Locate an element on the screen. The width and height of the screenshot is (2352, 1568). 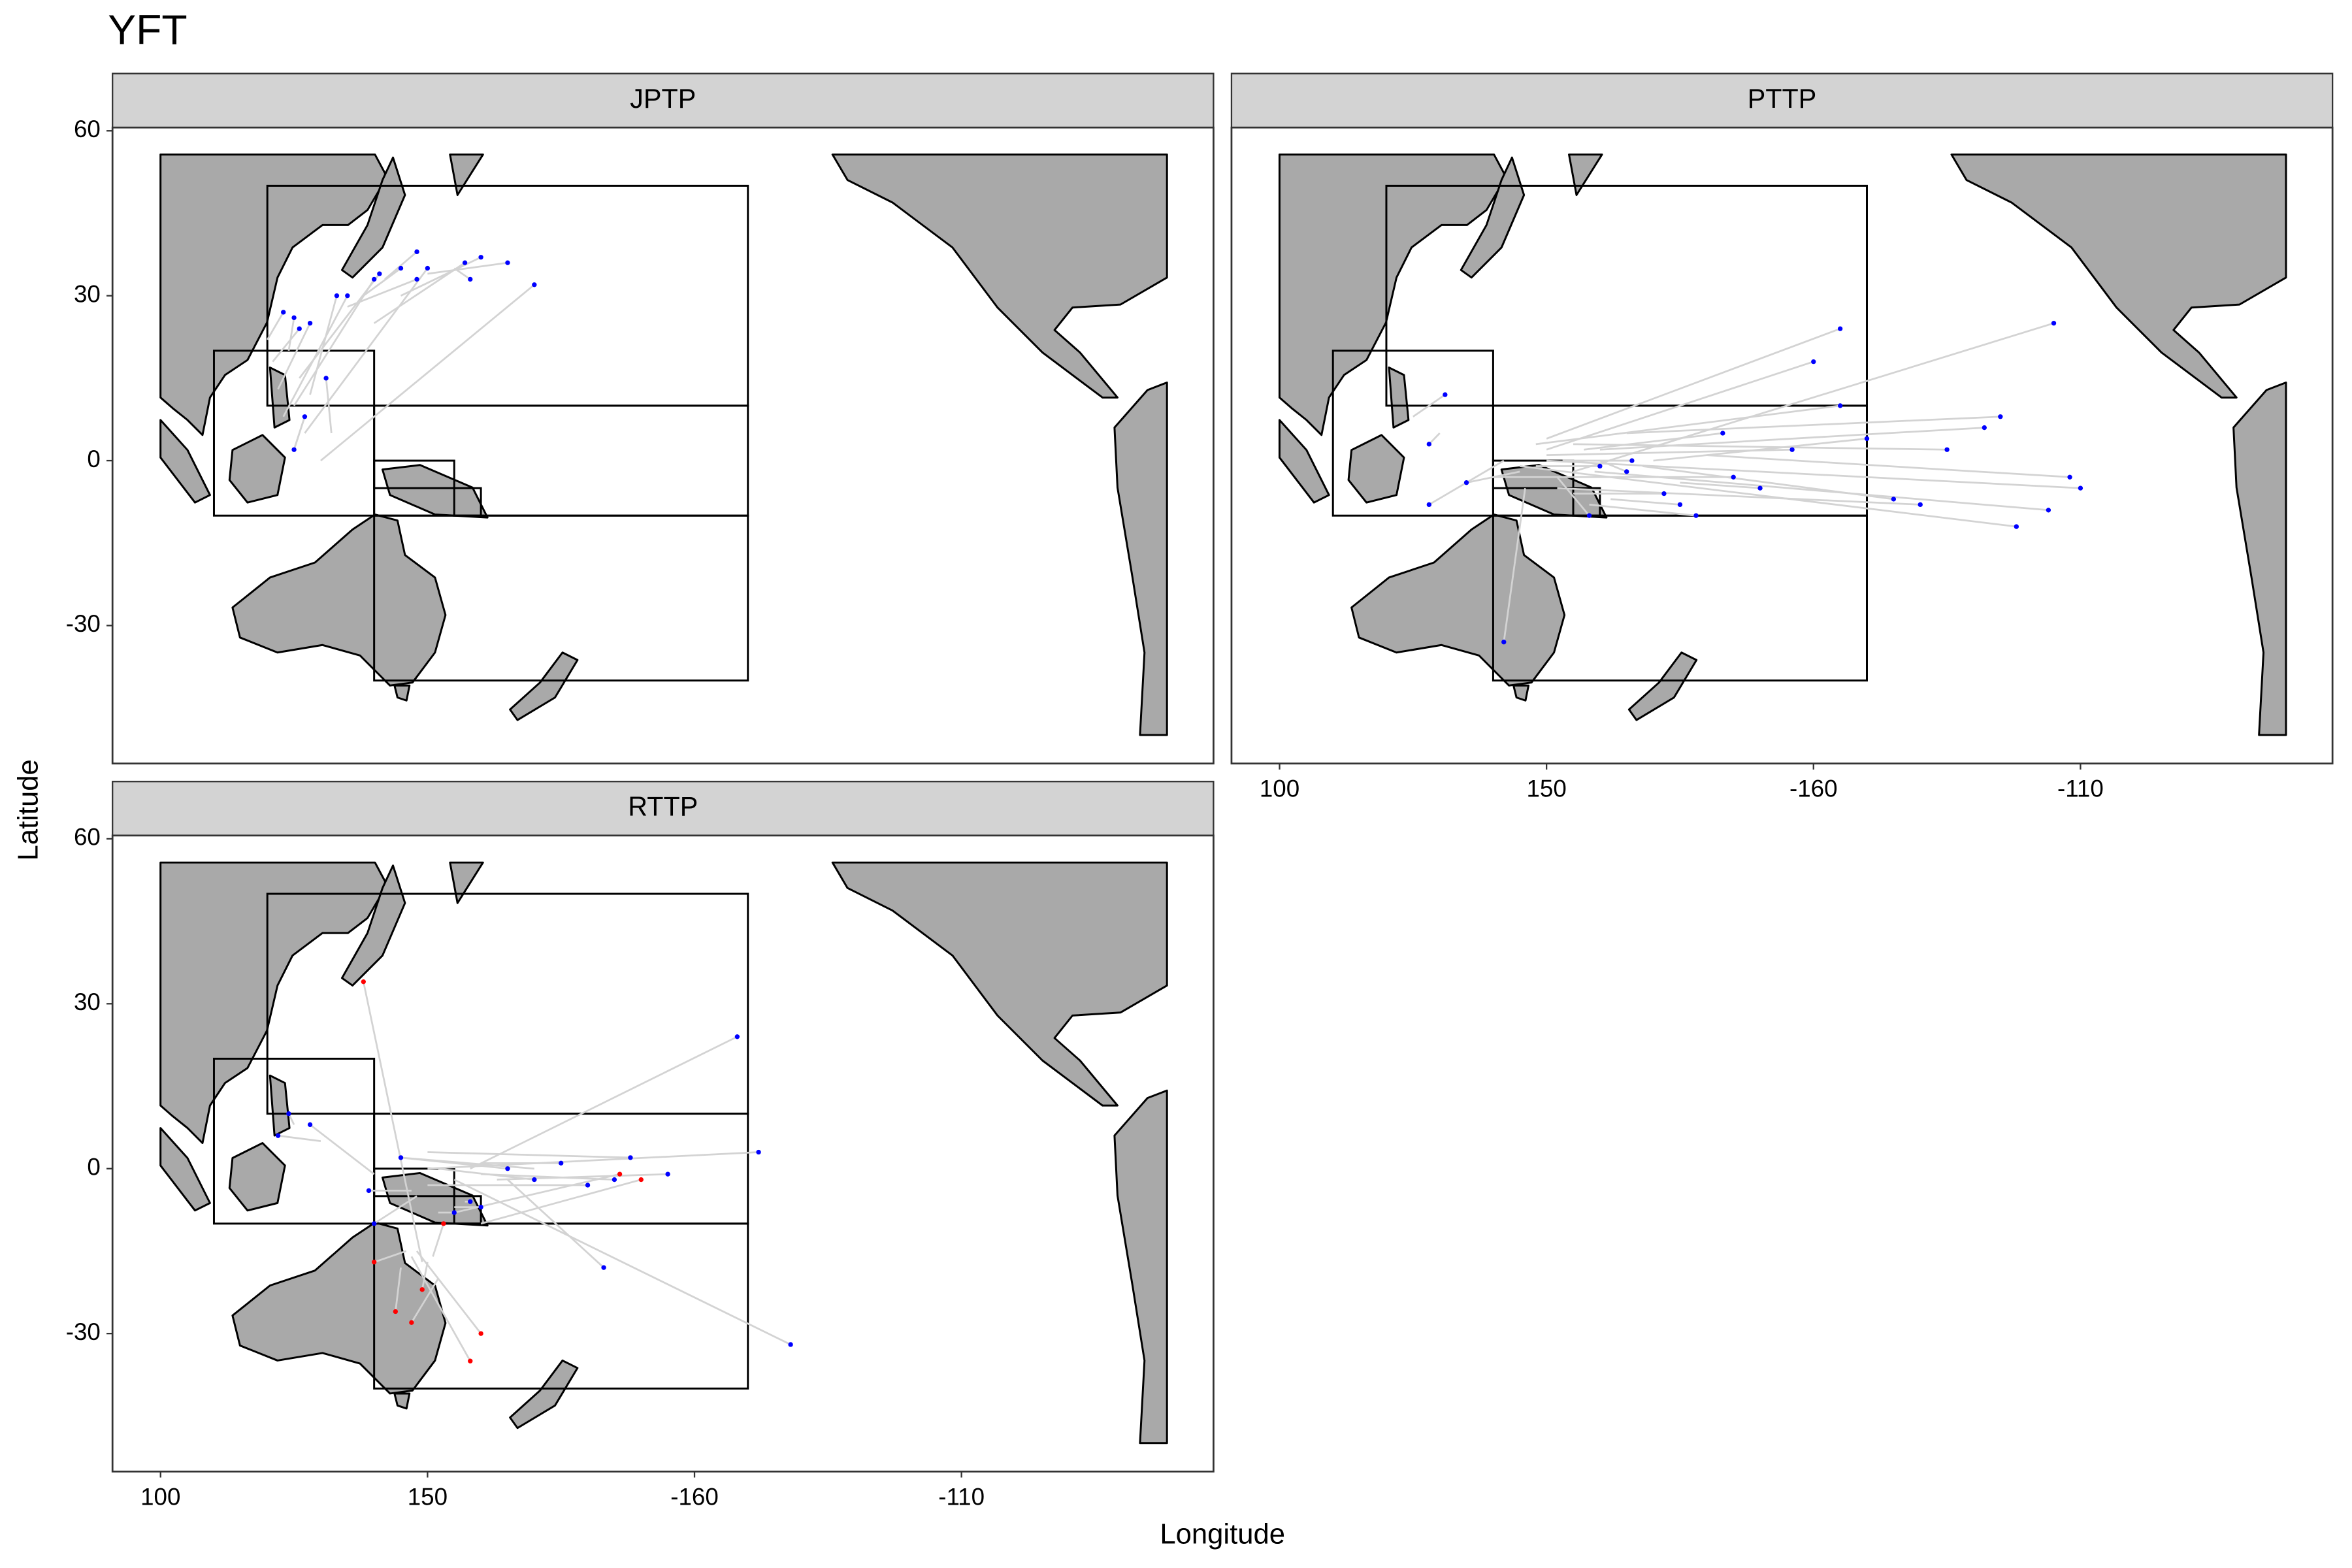
y-tick-label: 30 is located at coordinates (87, 1001).